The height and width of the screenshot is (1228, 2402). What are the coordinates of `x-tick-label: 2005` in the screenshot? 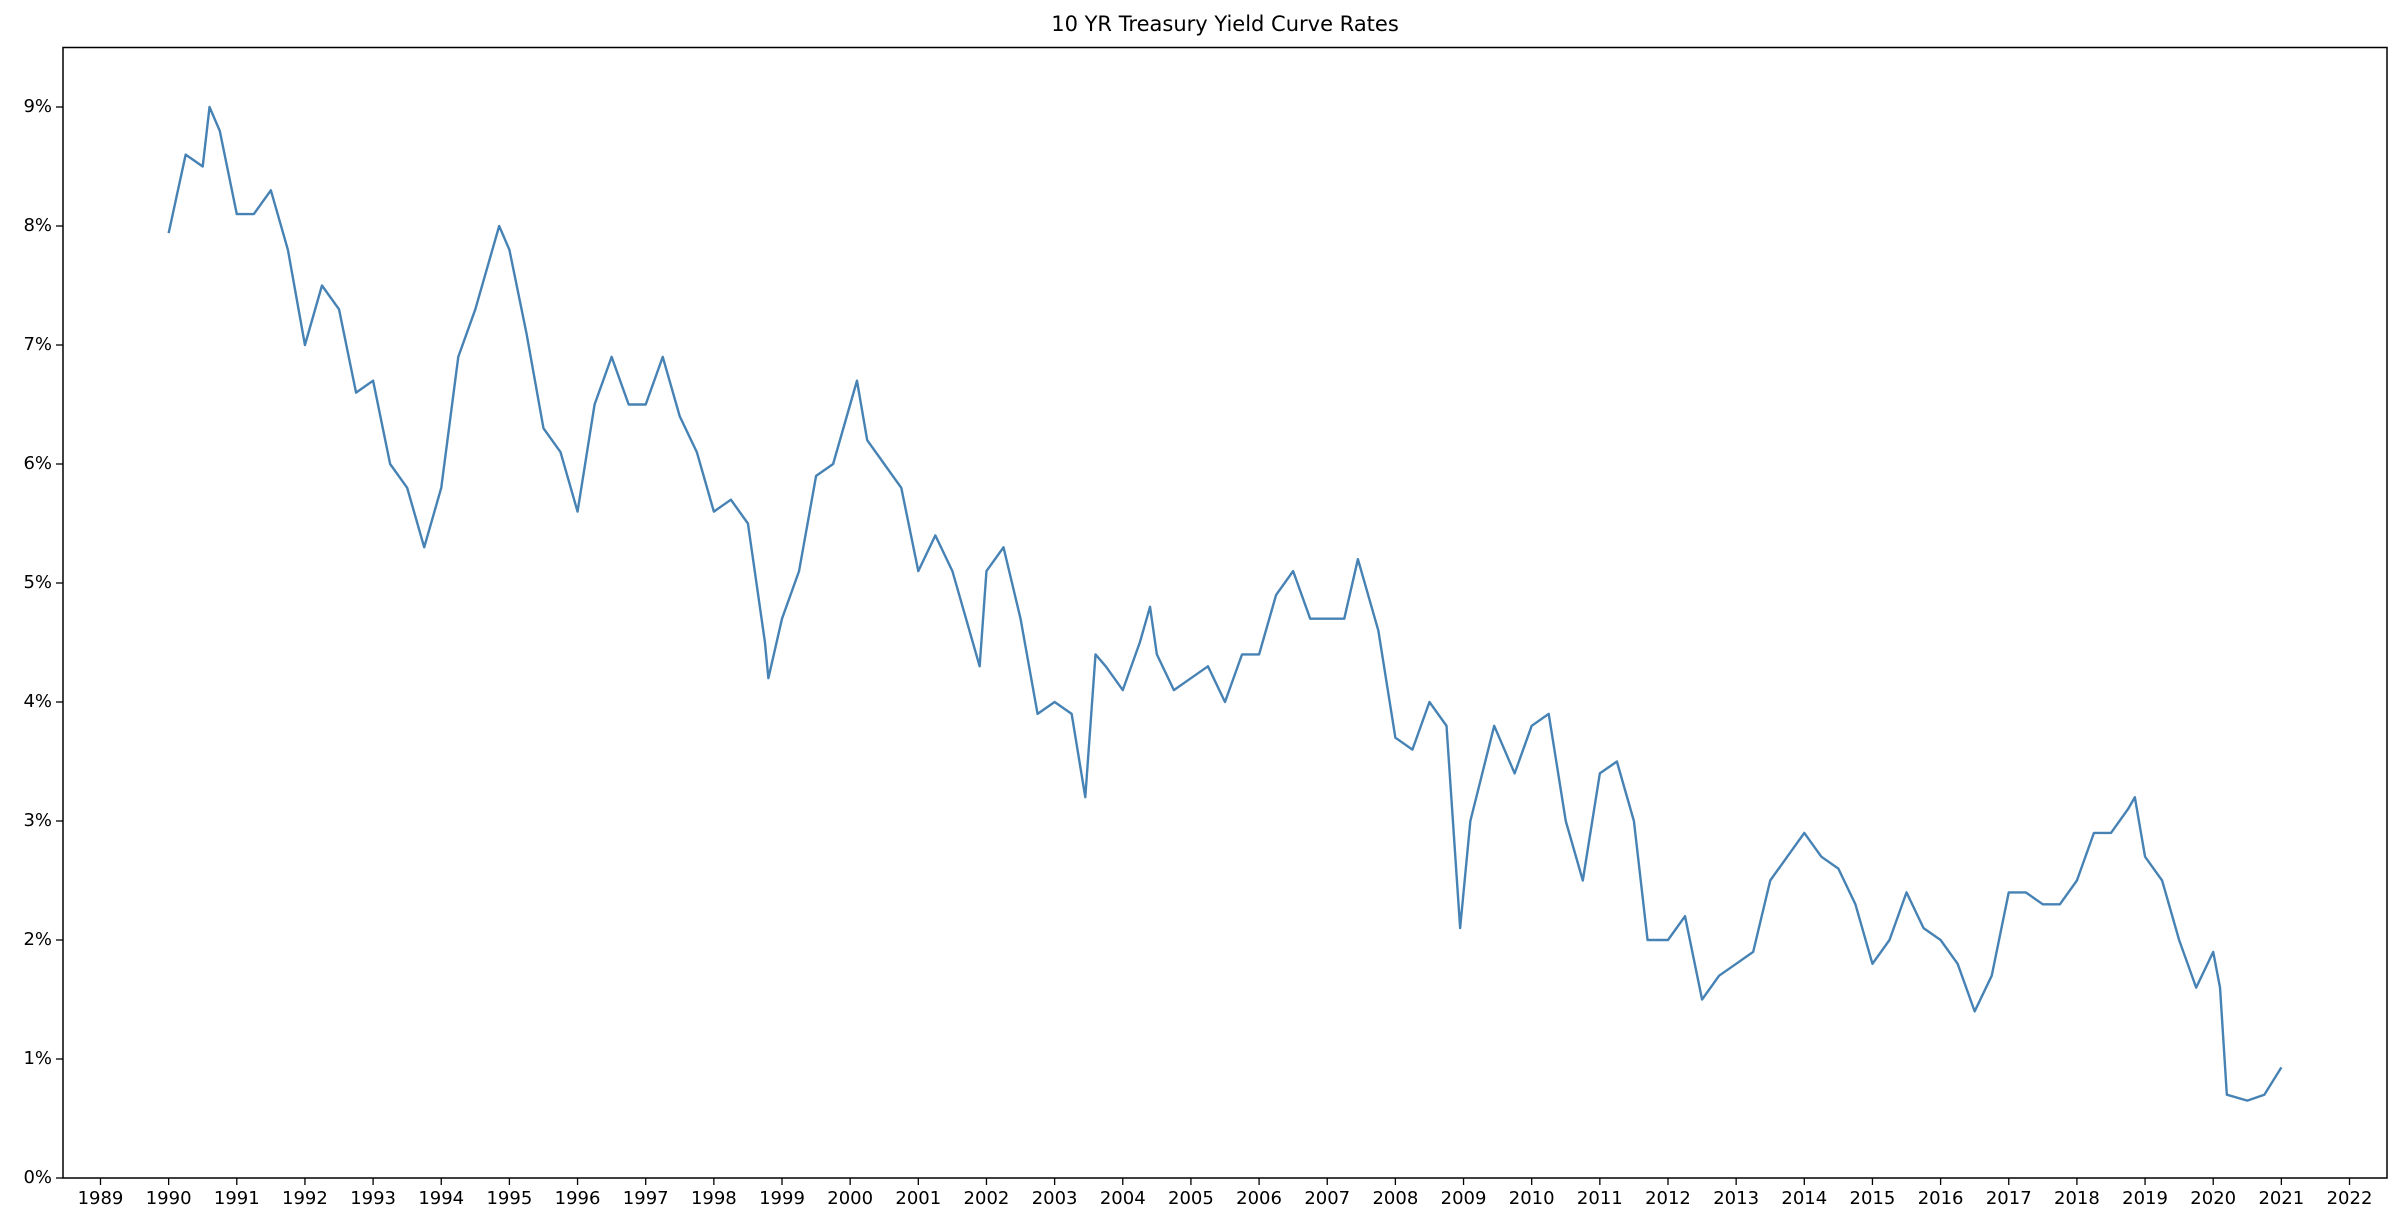 It's located at (1191, 1198).